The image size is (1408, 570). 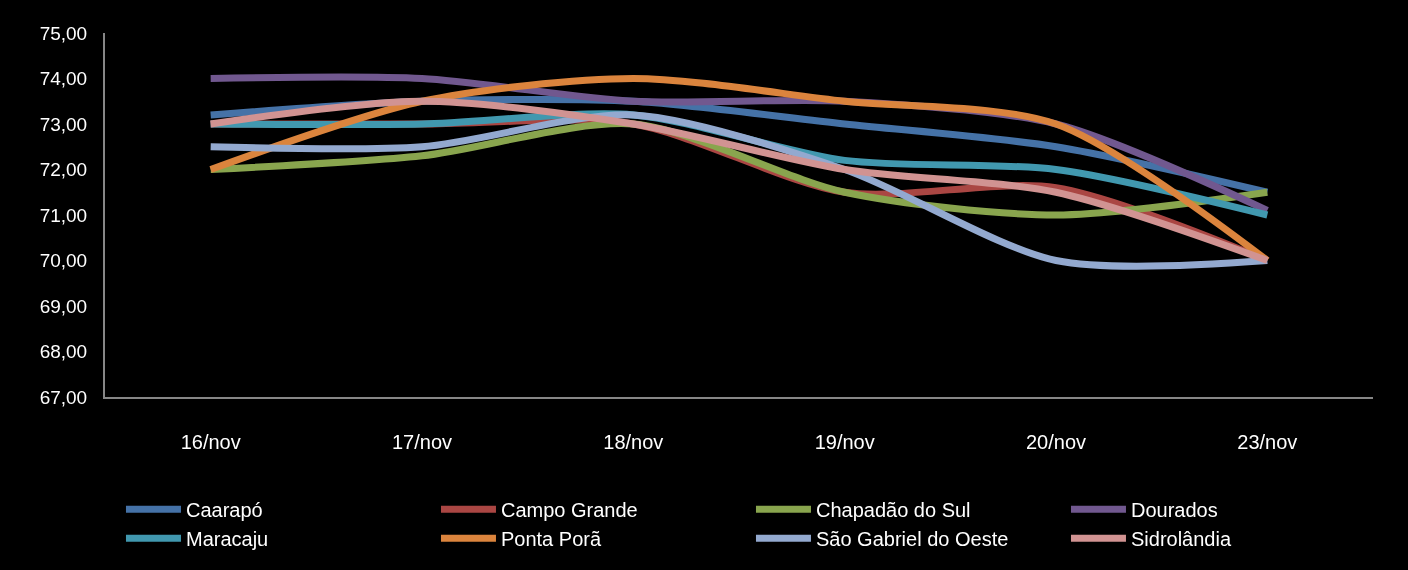 What do you see at coordinates (893, 510) in the screenshot?
I see `legend-label: Chapadão do Sul` at bounding box center [893, 510].